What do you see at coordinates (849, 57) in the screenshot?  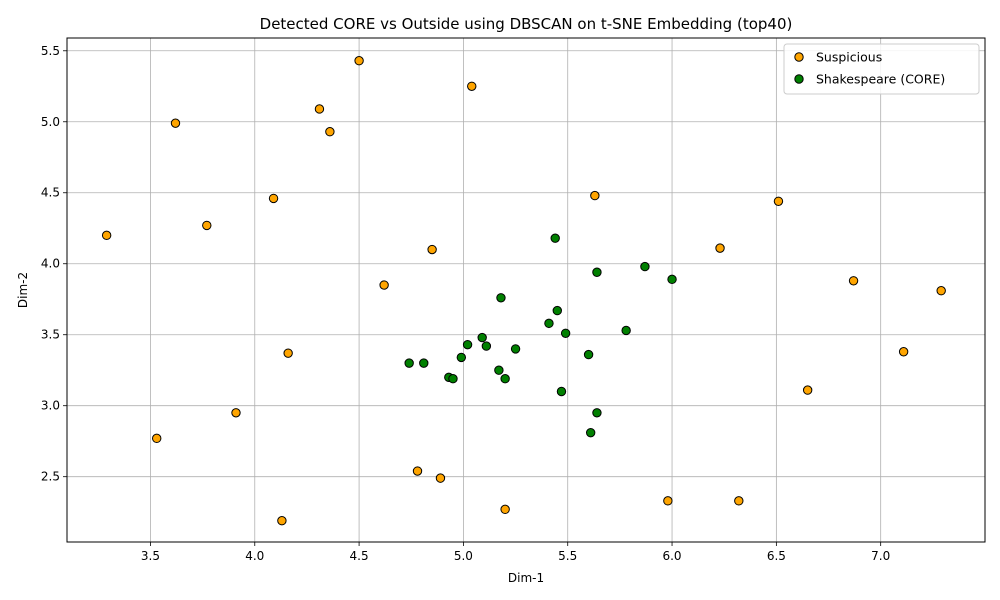 I see `legend-entry: Suspicious` at bounding box center [849, 57].